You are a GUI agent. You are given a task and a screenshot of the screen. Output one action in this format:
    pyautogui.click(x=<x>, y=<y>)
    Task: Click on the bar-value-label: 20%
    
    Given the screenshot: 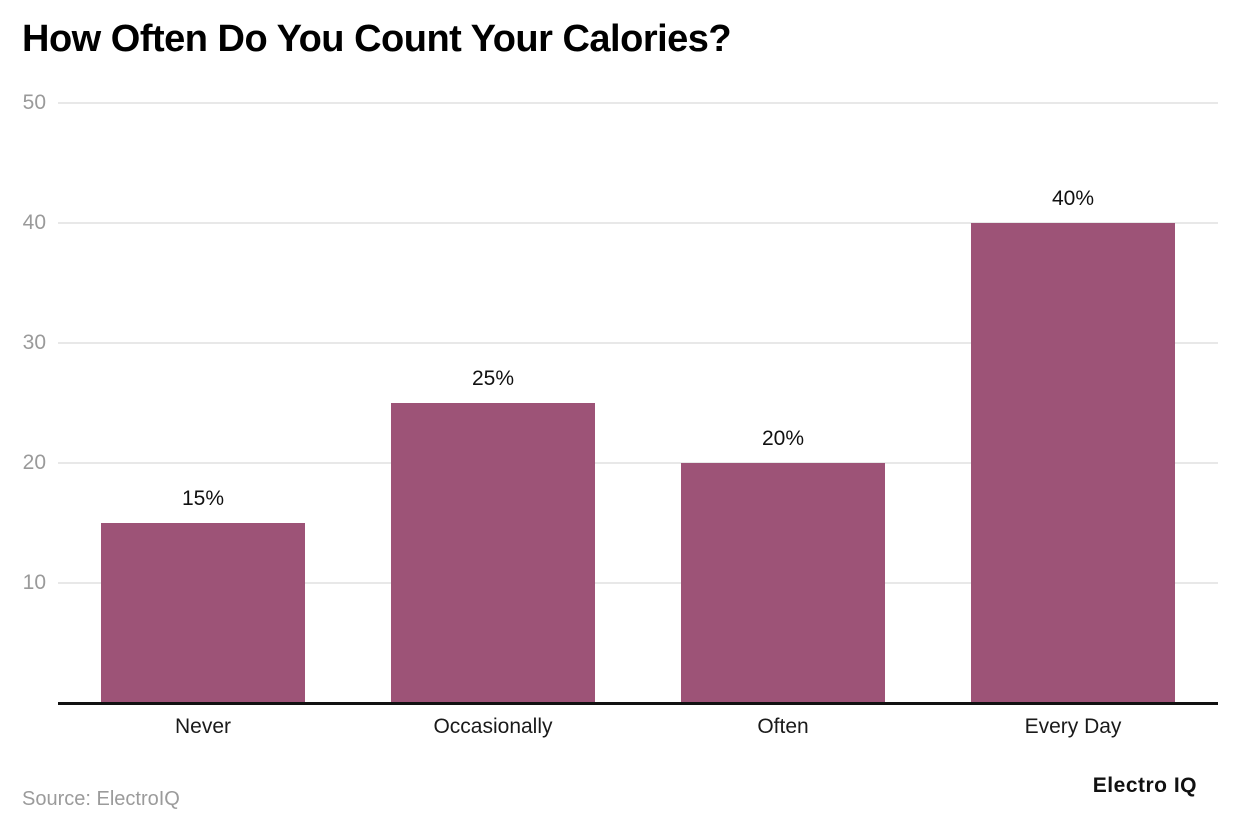 What is the action you would take?
    pyautogui.click(x=783, y=438)
    